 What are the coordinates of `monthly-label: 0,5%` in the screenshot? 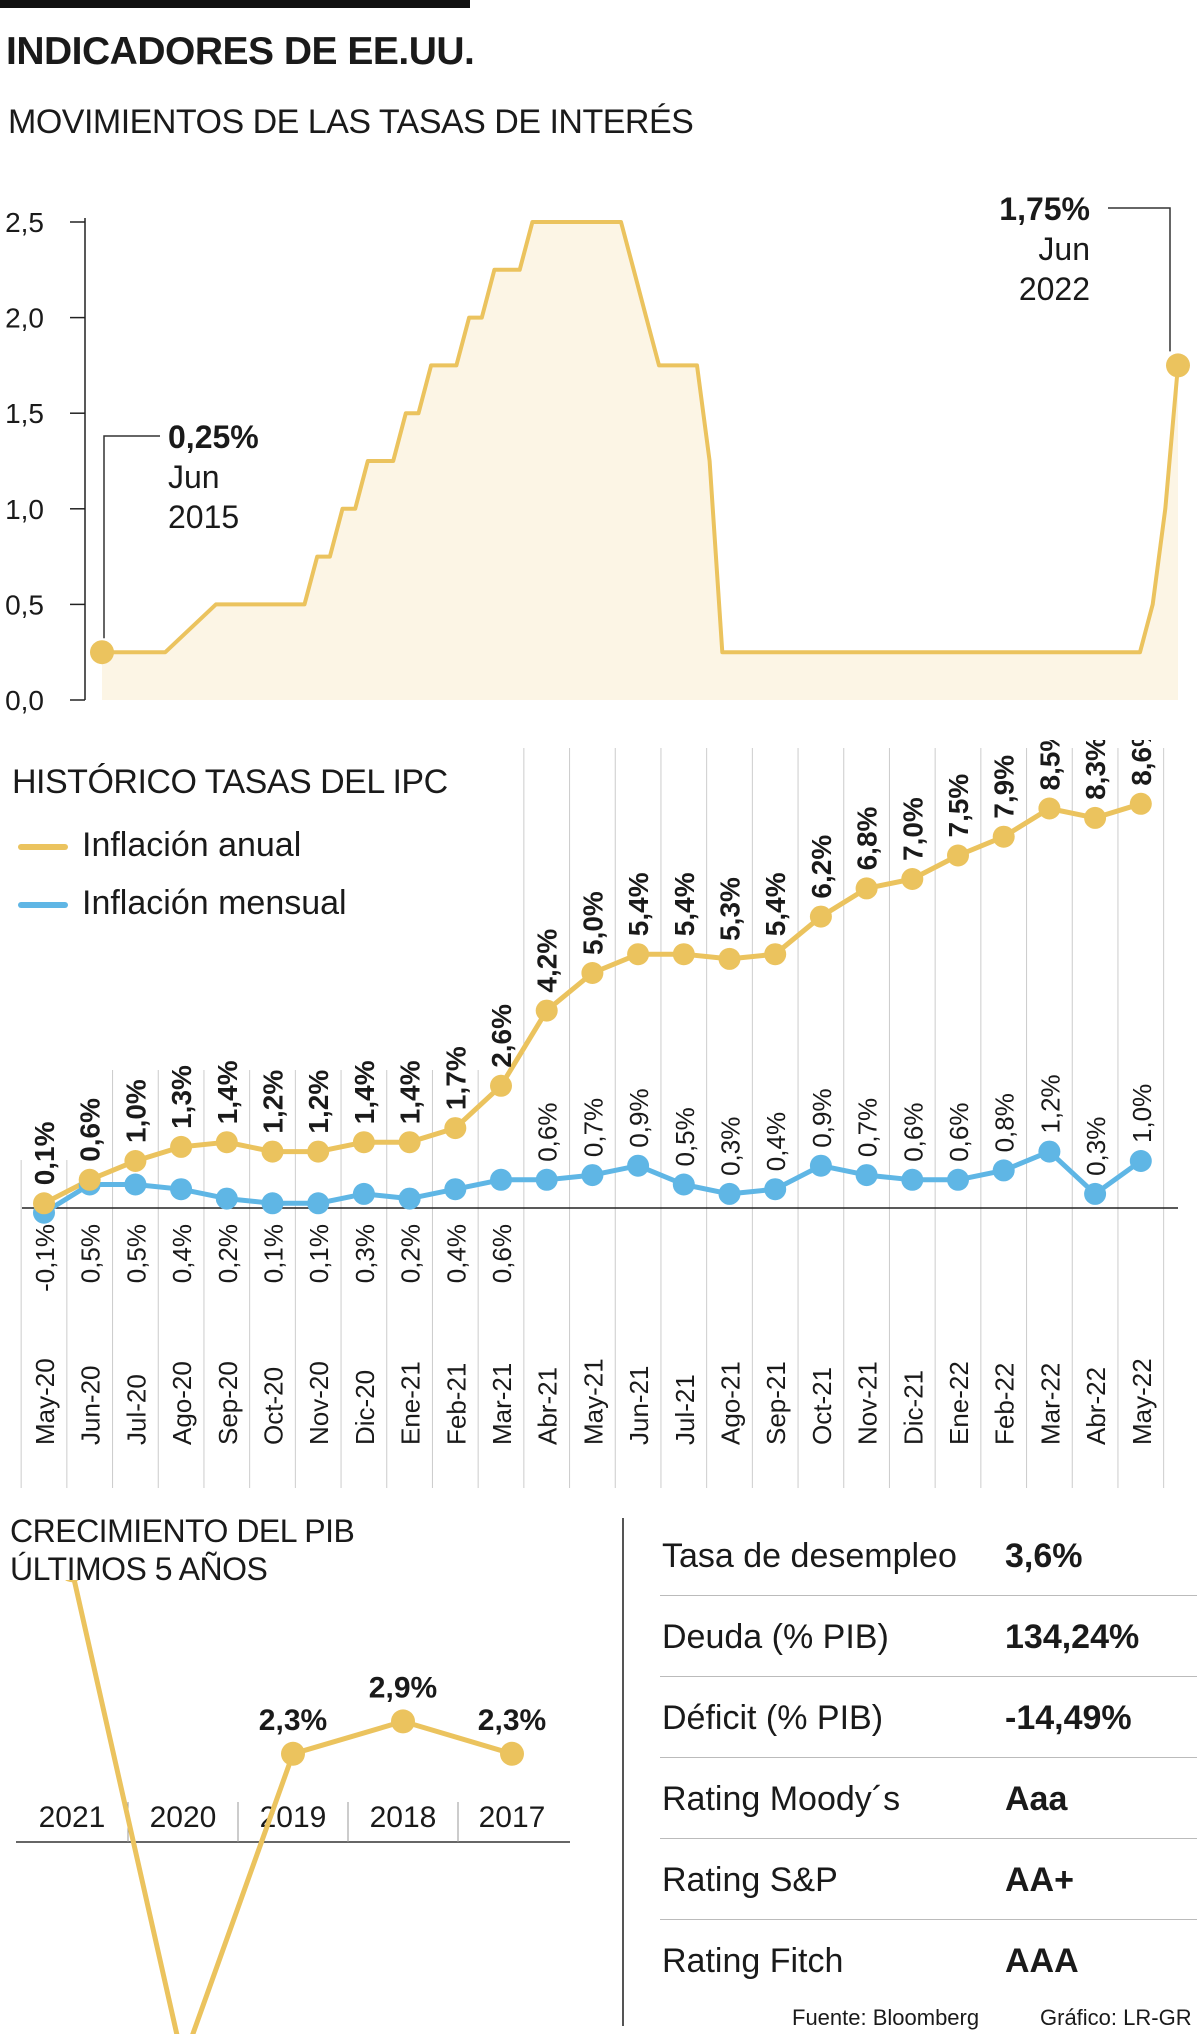 It's located at (685, 1136).